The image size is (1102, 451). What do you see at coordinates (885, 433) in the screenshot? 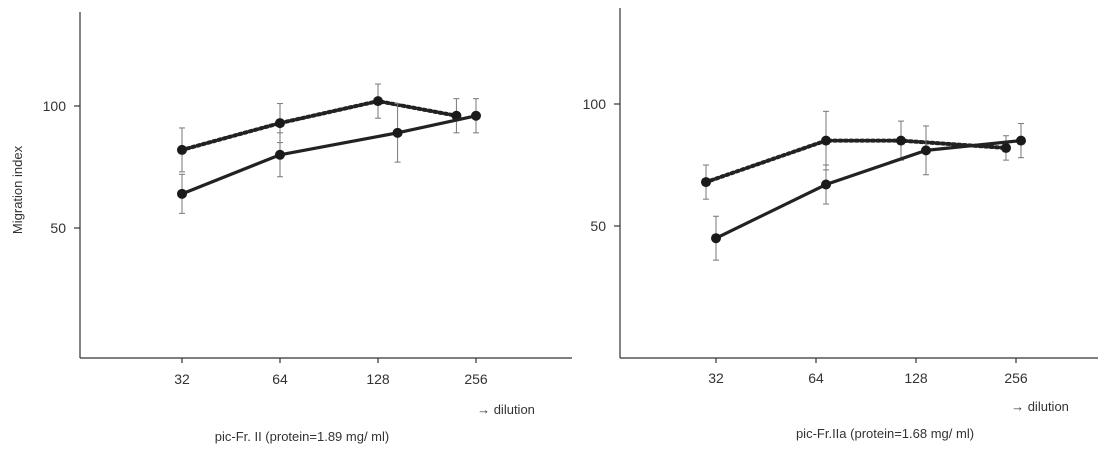
I see `right-caption: pic-Fr.IIa (protein=1.68 mg/ ml)` at bounding box center [885, 433].